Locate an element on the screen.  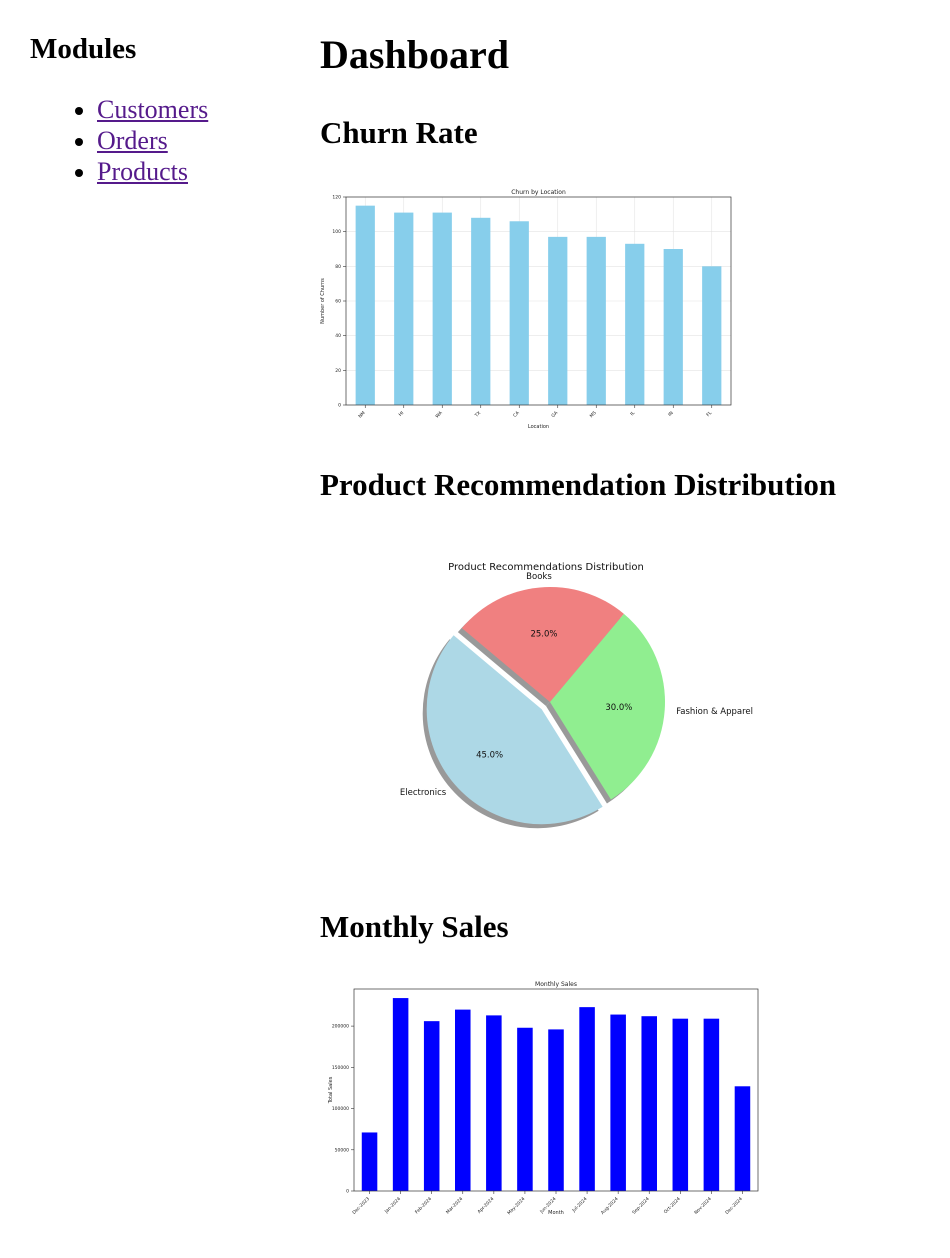
sales-xtick-label: Mar-2024 is located at coordinates (454, 1205).